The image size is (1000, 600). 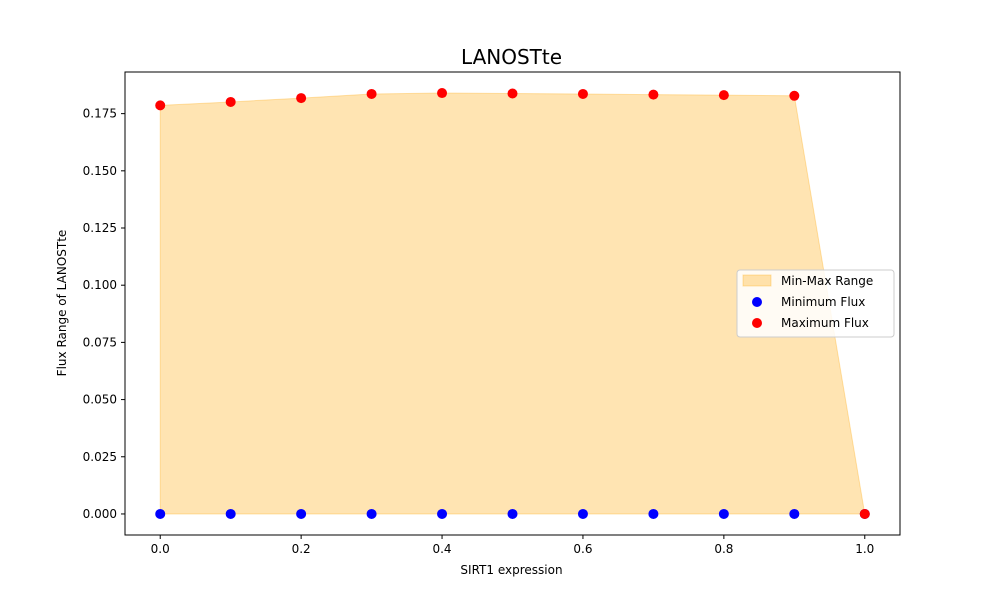 I want to click on x-axis-label: SIRT1 expression, so click(x=511, y=570).